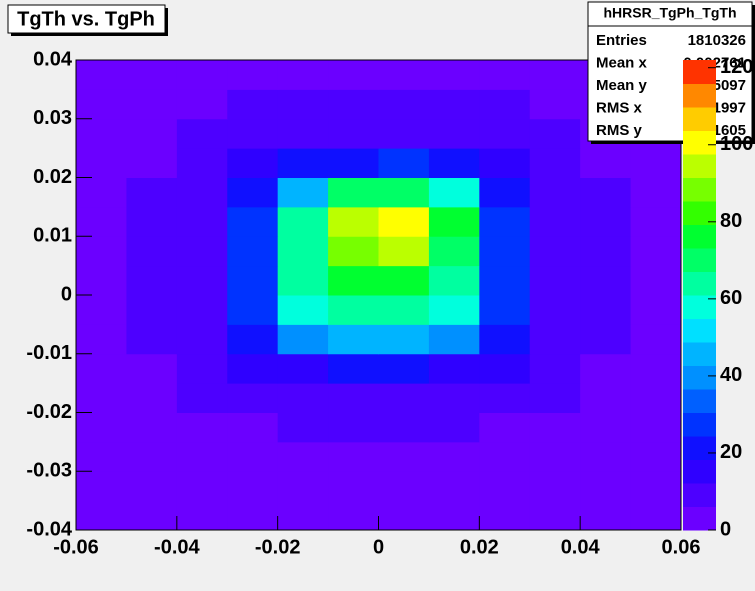 Image resolution: width=755 pixels, height=591 pixels. I want to click on chart-title: TgTh vs. TgPh, so click(86, 19).